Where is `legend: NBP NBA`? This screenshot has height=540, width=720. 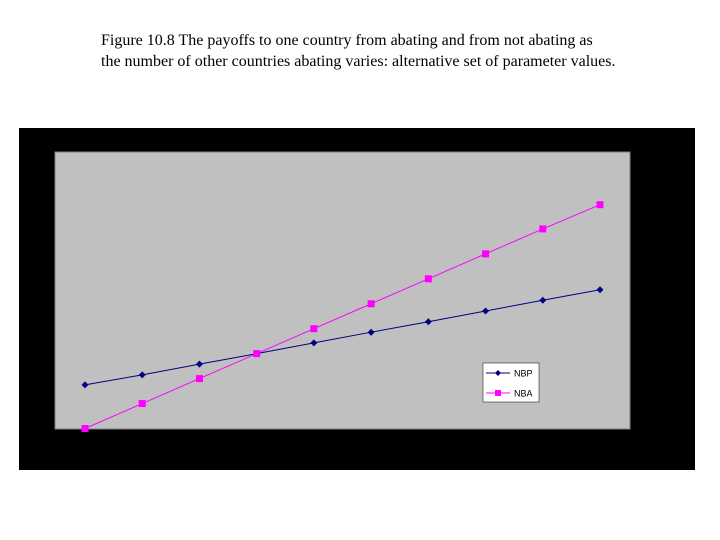
legend: NBP NBA is located at coordinates (511, 382).